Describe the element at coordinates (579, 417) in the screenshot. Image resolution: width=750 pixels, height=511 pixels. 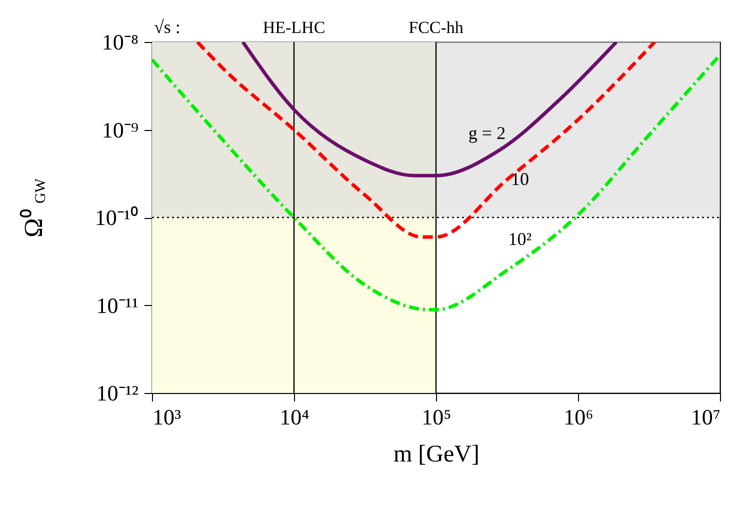
I see `x-tick-label: 10⁶` at that location.